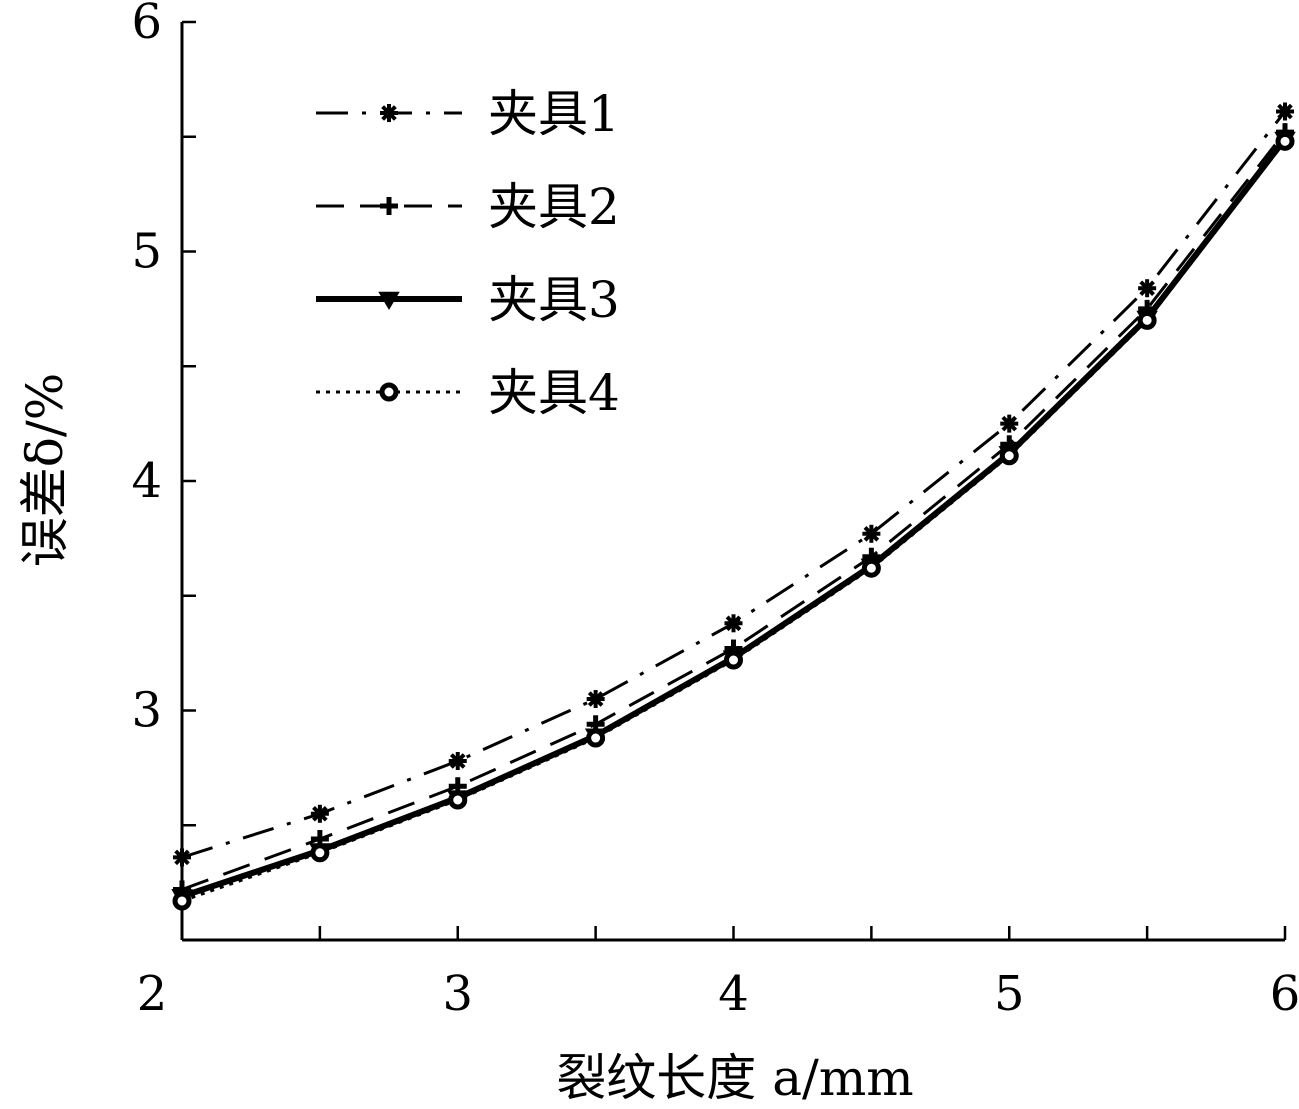 The height and width of the screenshot is (1109, 1299). I want to click on x-tick-label: 5, so click(1009, 994).